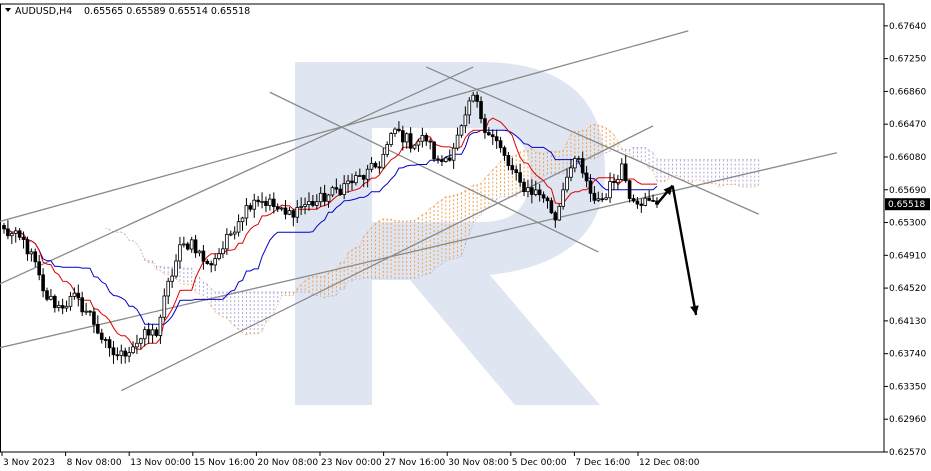 This screenshot has width=931, height=471. Describe the element at coordinates (668, 190) in the screenshot. I see `arrow-head-up` at that location.